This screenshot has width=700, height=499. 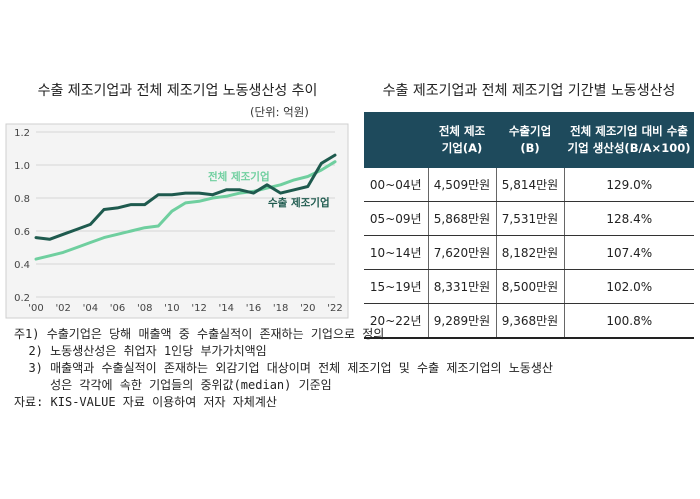 I want to click on x-tick-label: '00, so click(x=35, y=308).